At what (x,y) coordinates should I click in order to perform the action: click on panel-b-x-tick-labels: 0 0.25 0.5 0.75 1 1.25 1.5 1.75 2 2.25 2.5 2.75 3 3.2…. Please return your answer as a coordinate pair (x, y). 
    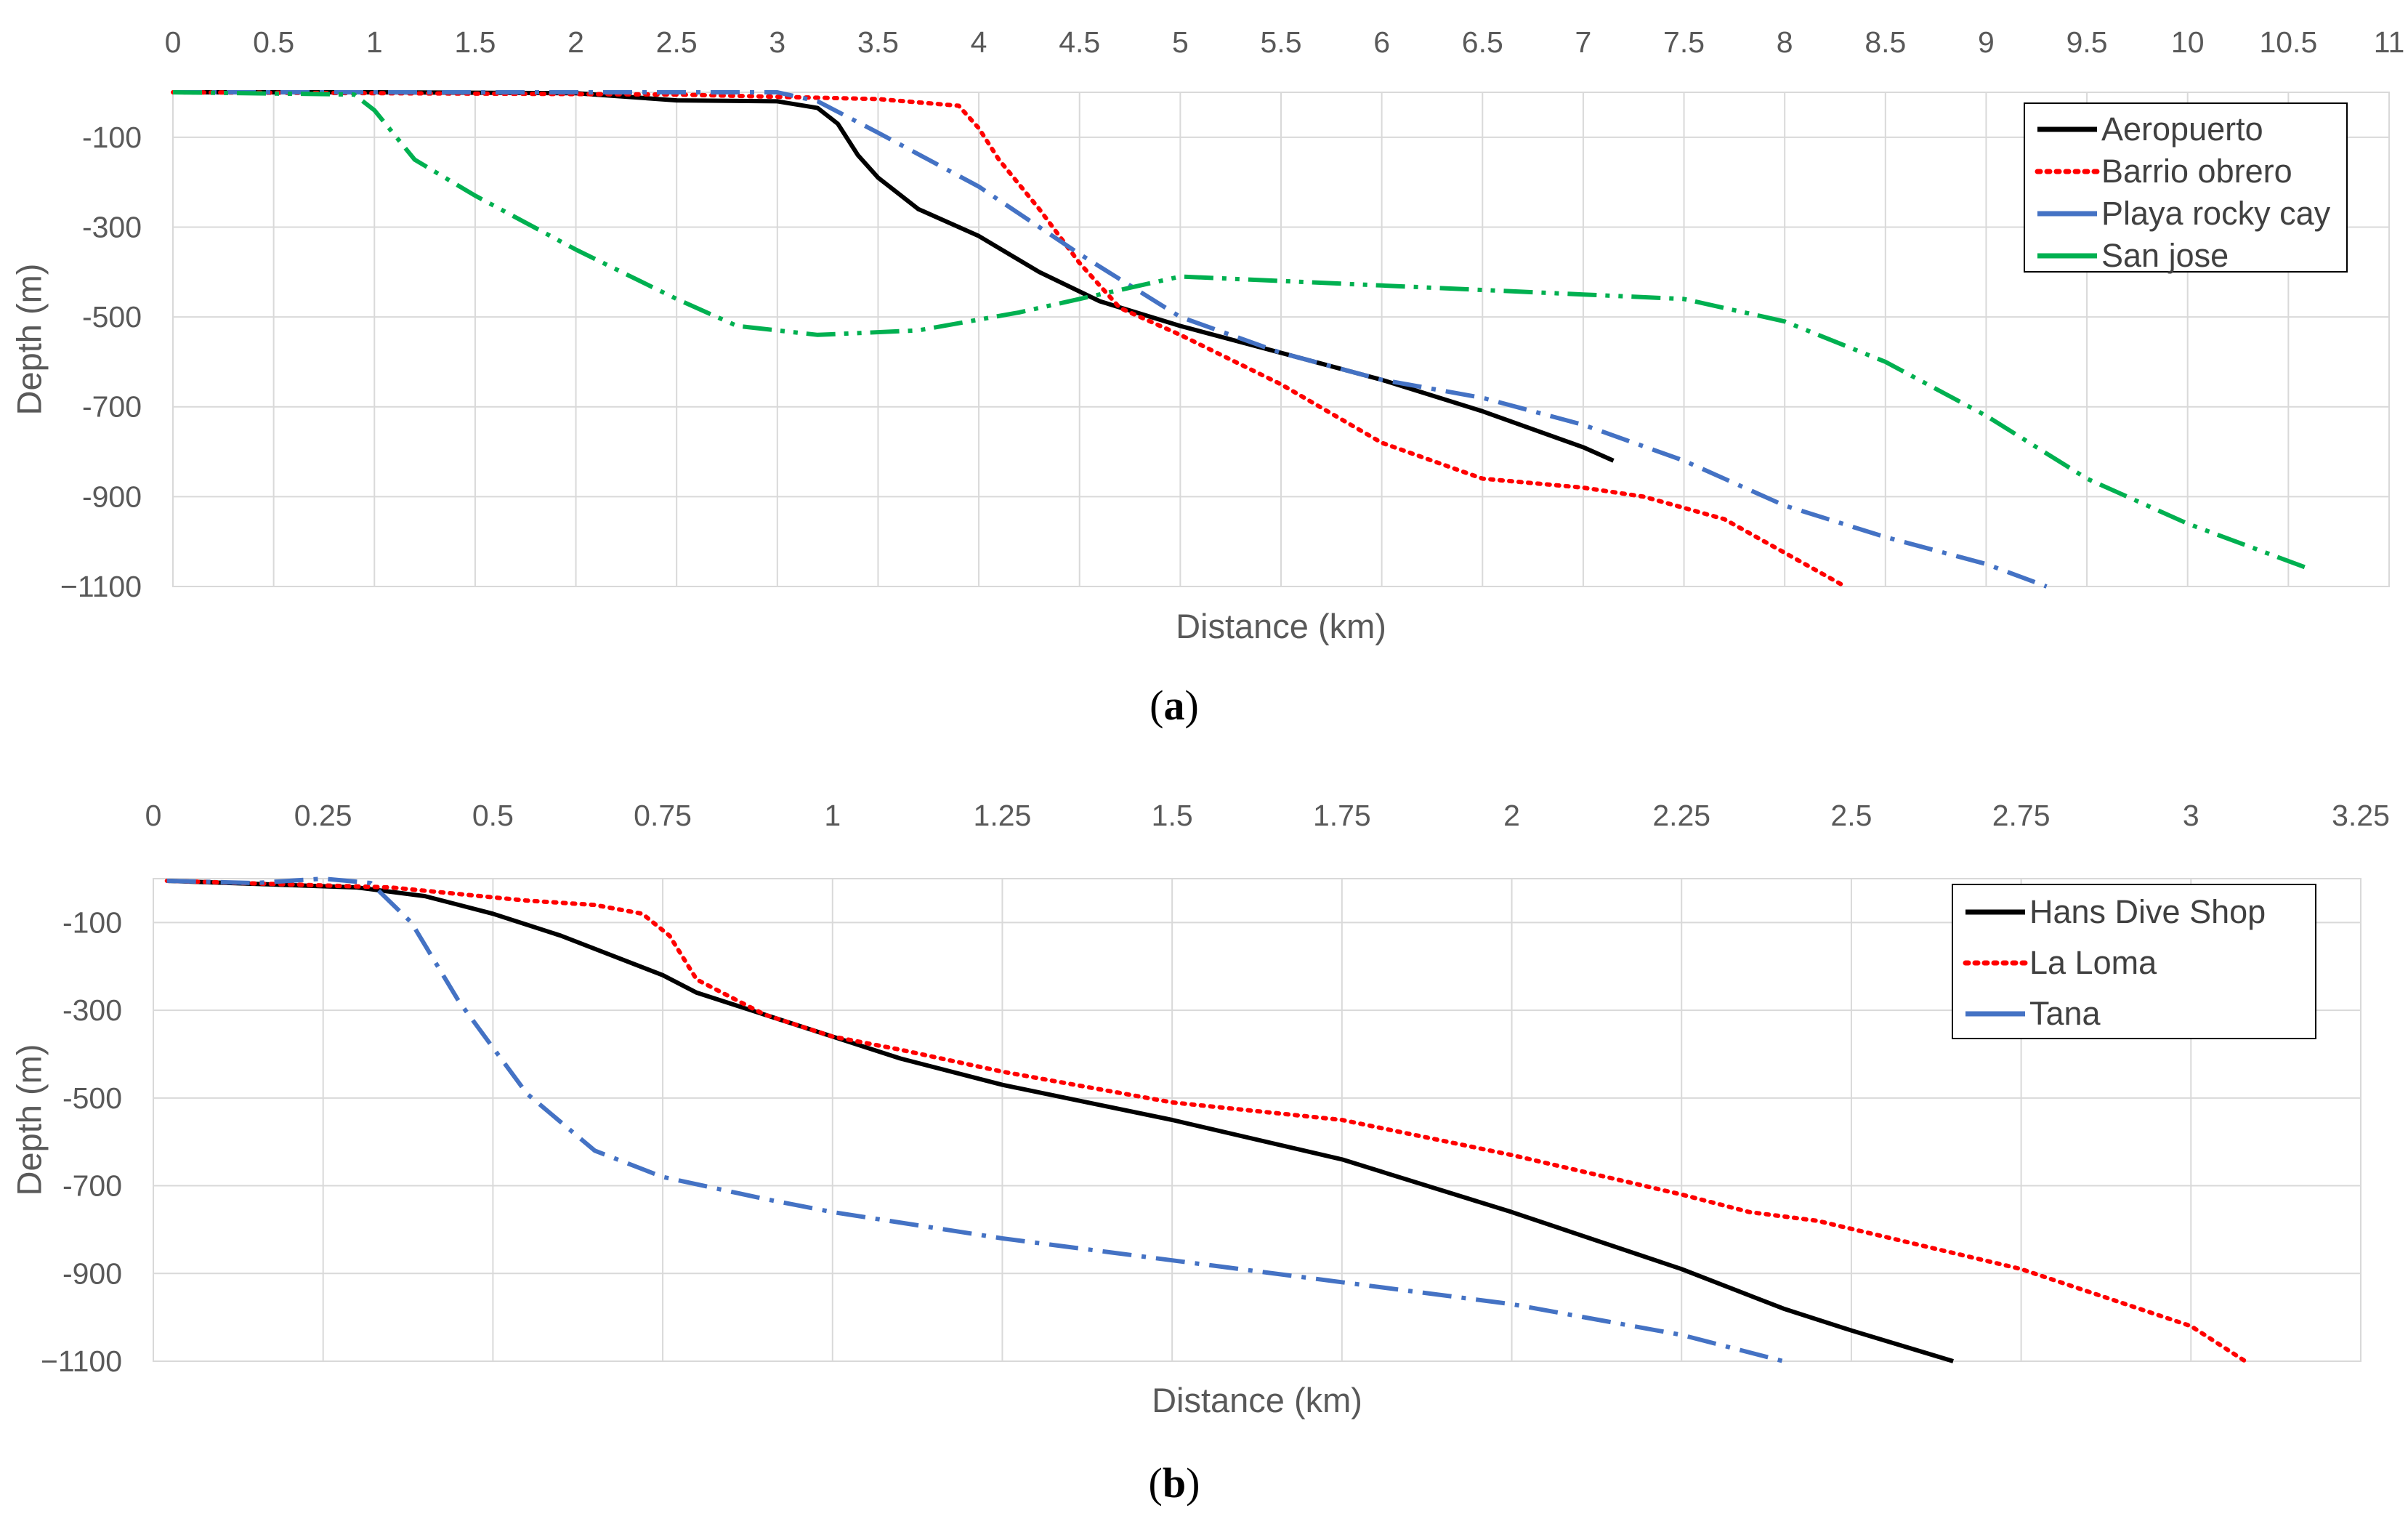
    Looking at the image, I should click on (1267, 815).